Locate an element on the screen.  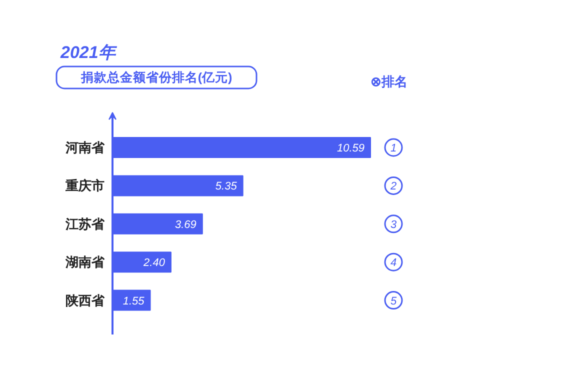
text: 4 is located at coordinates (393, 263).